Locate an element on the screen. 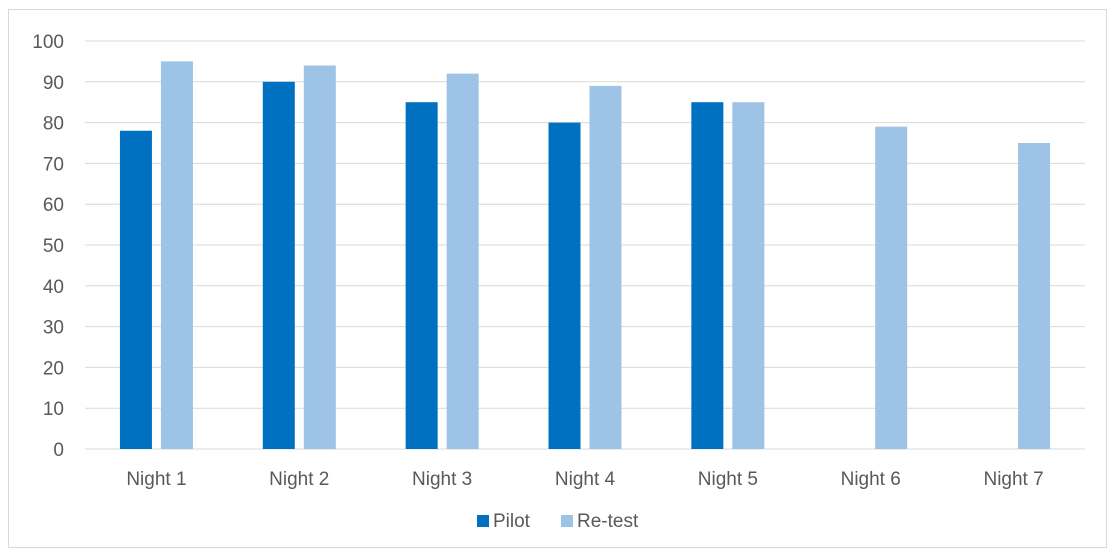  y-tick-label: 70 is located at coordinates (53, 164).